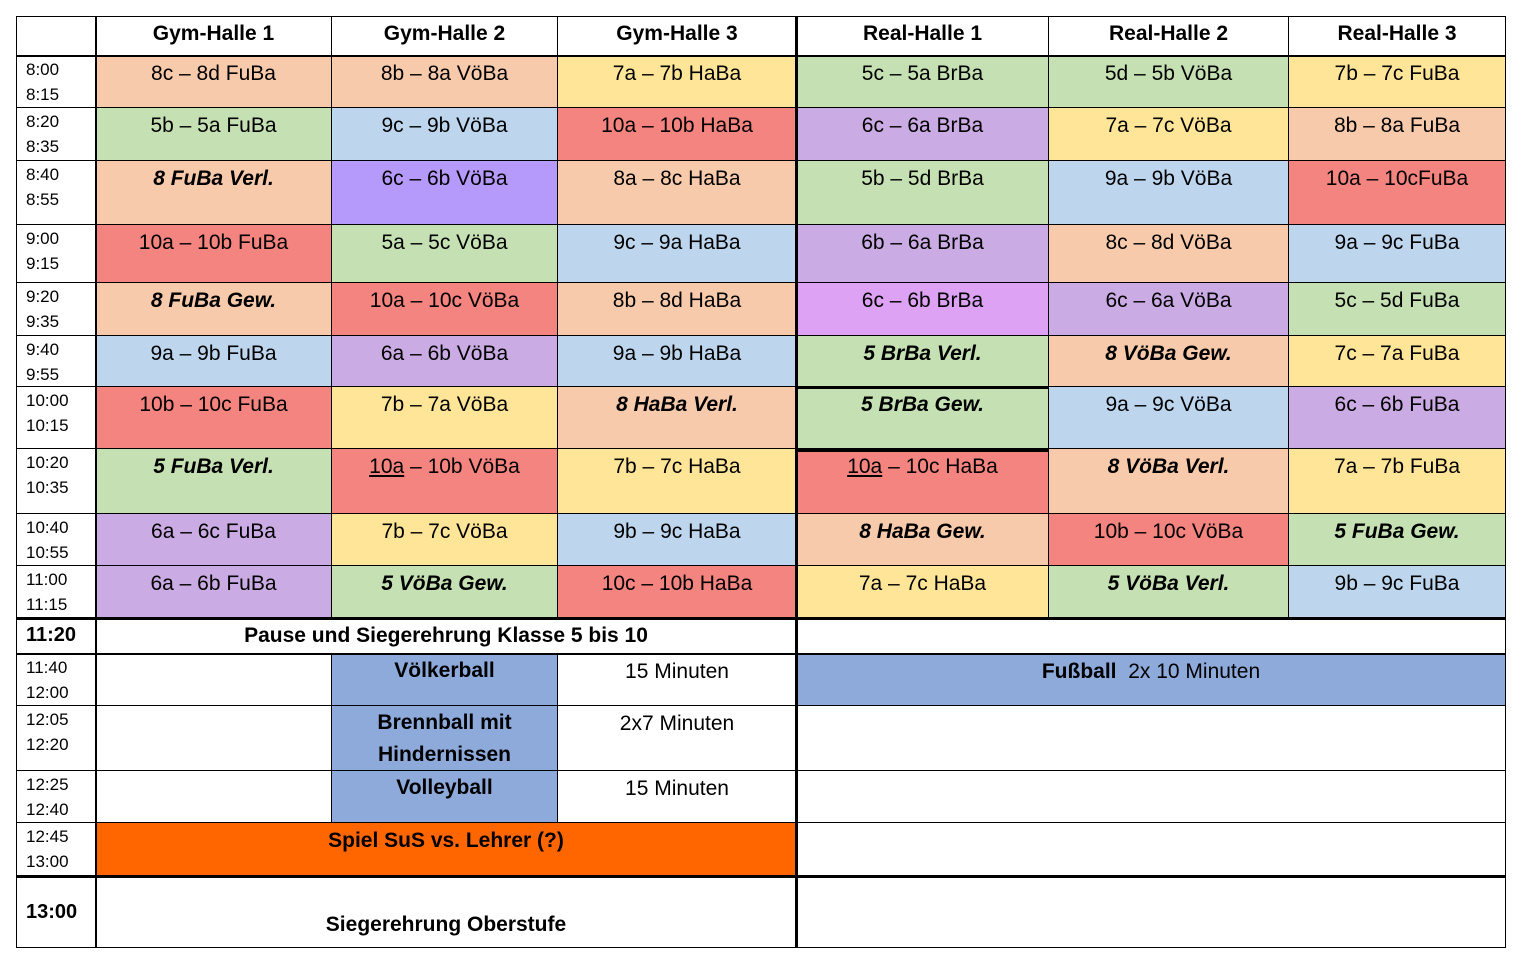  I want to click on match-cell: 9c – 9b VöBa, so click(445, 134).